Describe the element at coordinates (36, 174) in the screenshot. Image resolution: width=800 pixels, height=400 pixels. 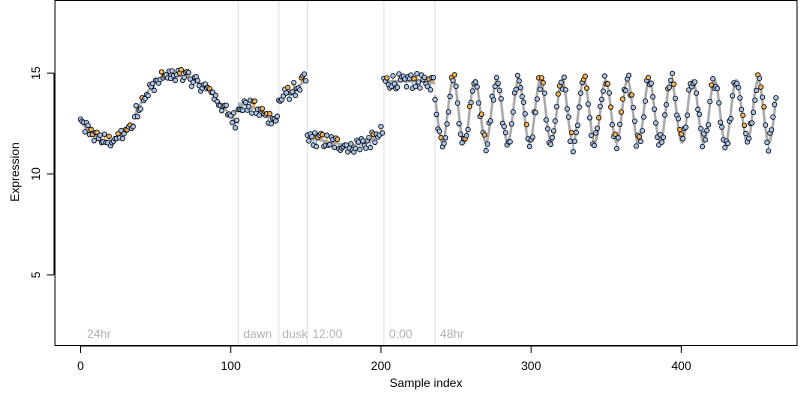
I see `y-tick-label: 10` at that location.